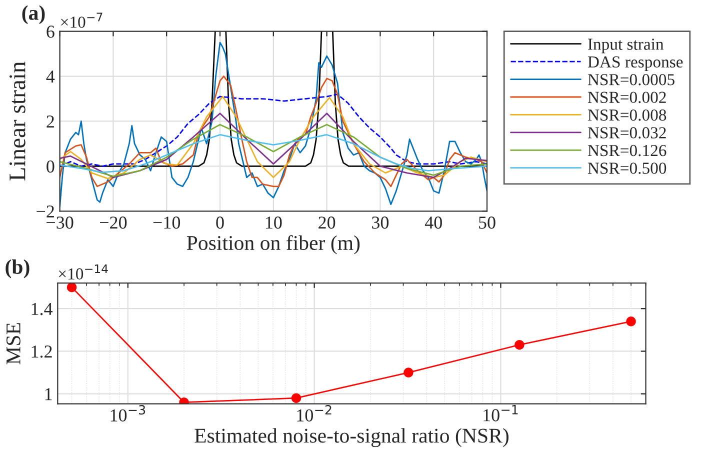  Describe the element at coordinates (274, 222) in the screenshot. I see `x-tick-label: 10` at that location.